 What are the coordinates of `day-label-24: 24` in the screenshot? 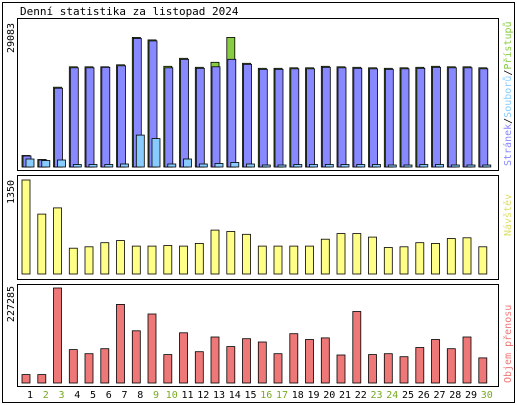 It's located at (392, 395).